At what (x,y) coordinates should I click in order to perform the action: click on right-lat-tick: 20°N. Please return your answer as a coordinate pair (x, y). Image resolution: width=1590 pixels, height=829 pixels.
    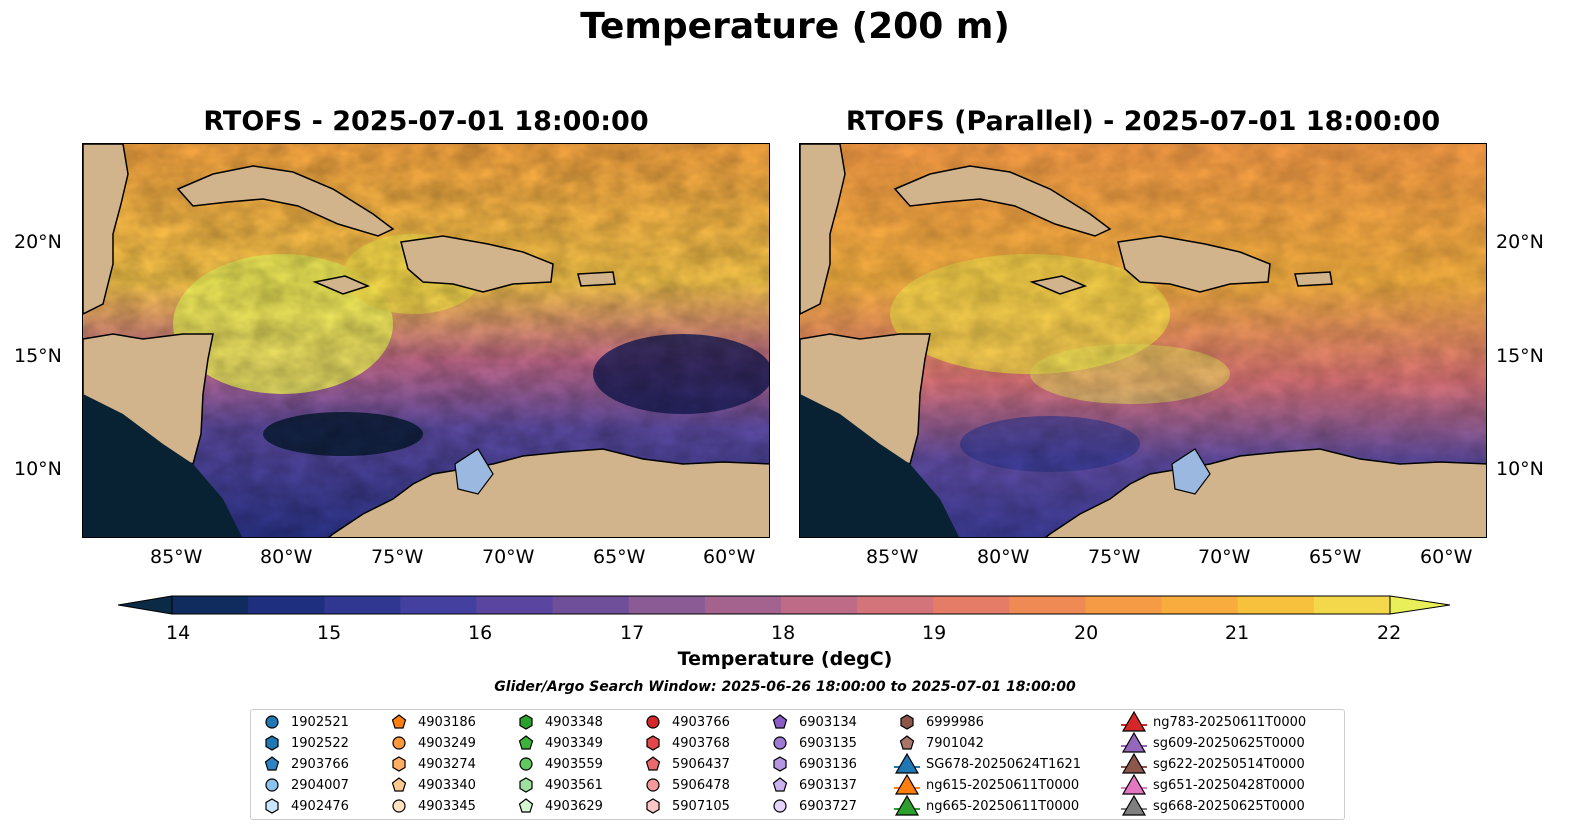
    Looking at the image, I should click on (1520, 242).